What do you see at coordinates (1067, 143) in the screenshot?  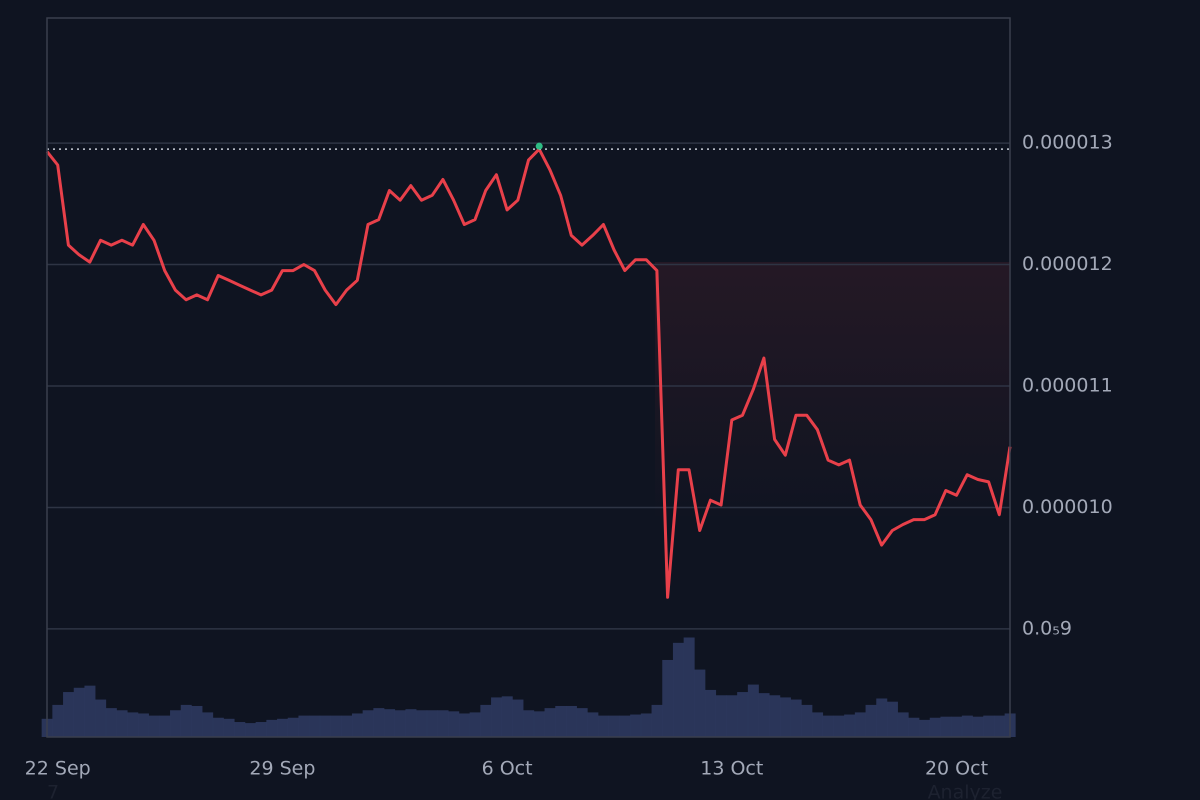 I see `y-tick-label: 0.000013` at bounding box center [1067, 143].